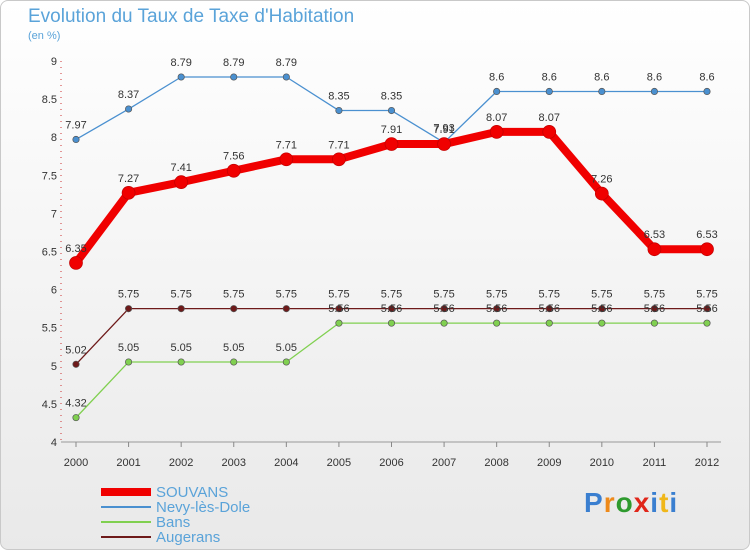 The width and height of the screenshot is (750, 550). Describe the element at coordinates (234, 463) in the screenshot. I see `x-tick-label: 2003` at that location.